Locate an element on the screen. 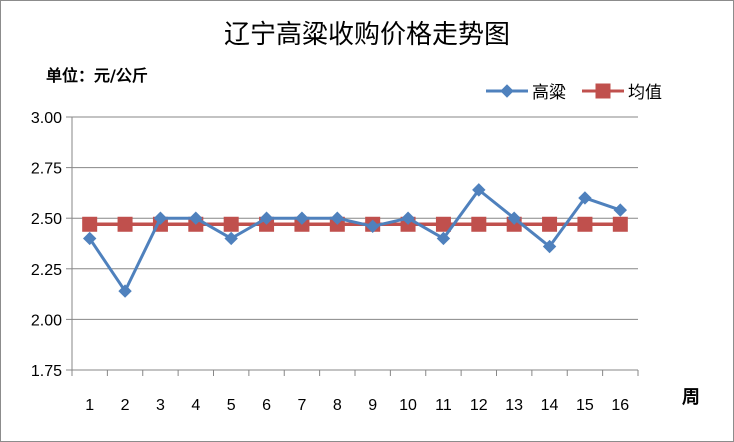  x-tick-label: 15 is located at coordinates (585, 405).